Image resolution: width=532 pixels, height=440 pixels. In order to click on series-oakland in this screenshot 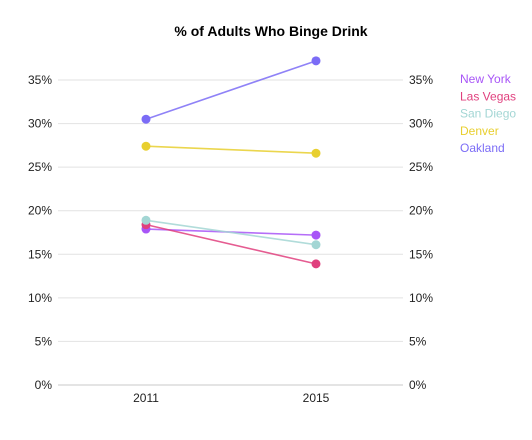, I will do `click(231, 90)`.